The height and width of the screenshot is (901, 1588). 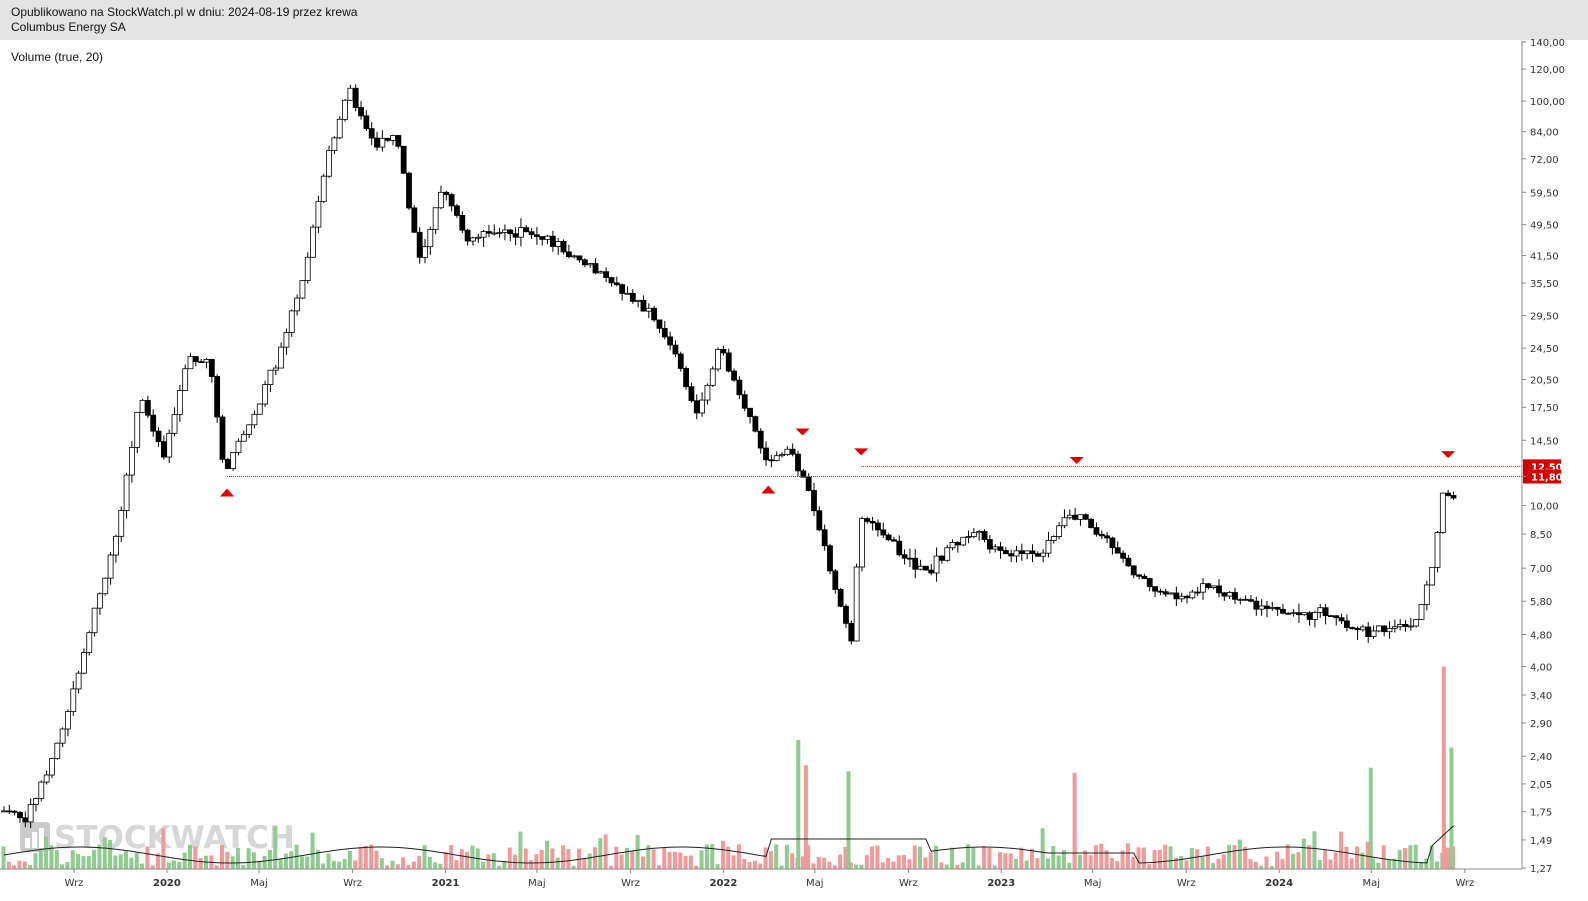 I want to click on price-tick-label: 14,50, so click(x=1544, y=441).